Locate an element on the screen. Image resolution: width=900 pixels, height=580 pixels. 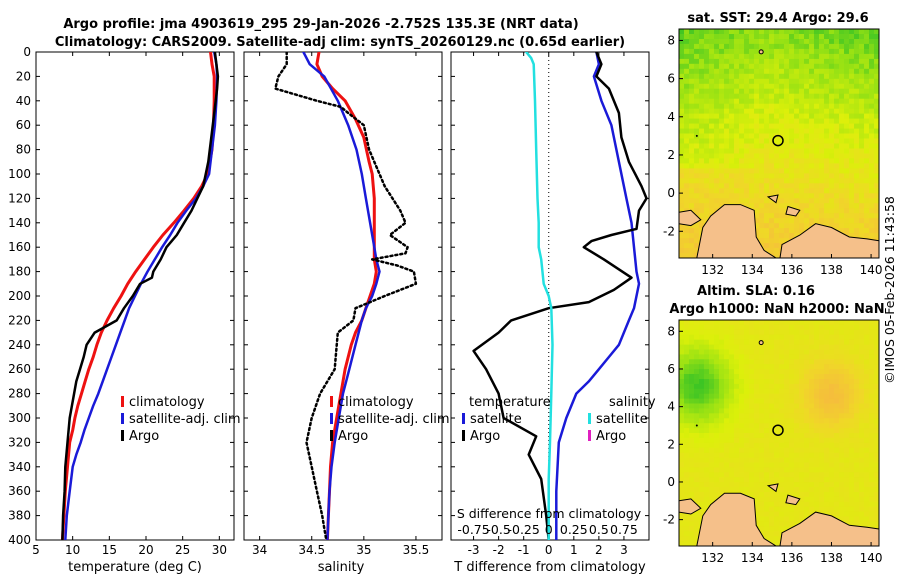
x-tick-label: 2 is located at coordinates (599, 550).